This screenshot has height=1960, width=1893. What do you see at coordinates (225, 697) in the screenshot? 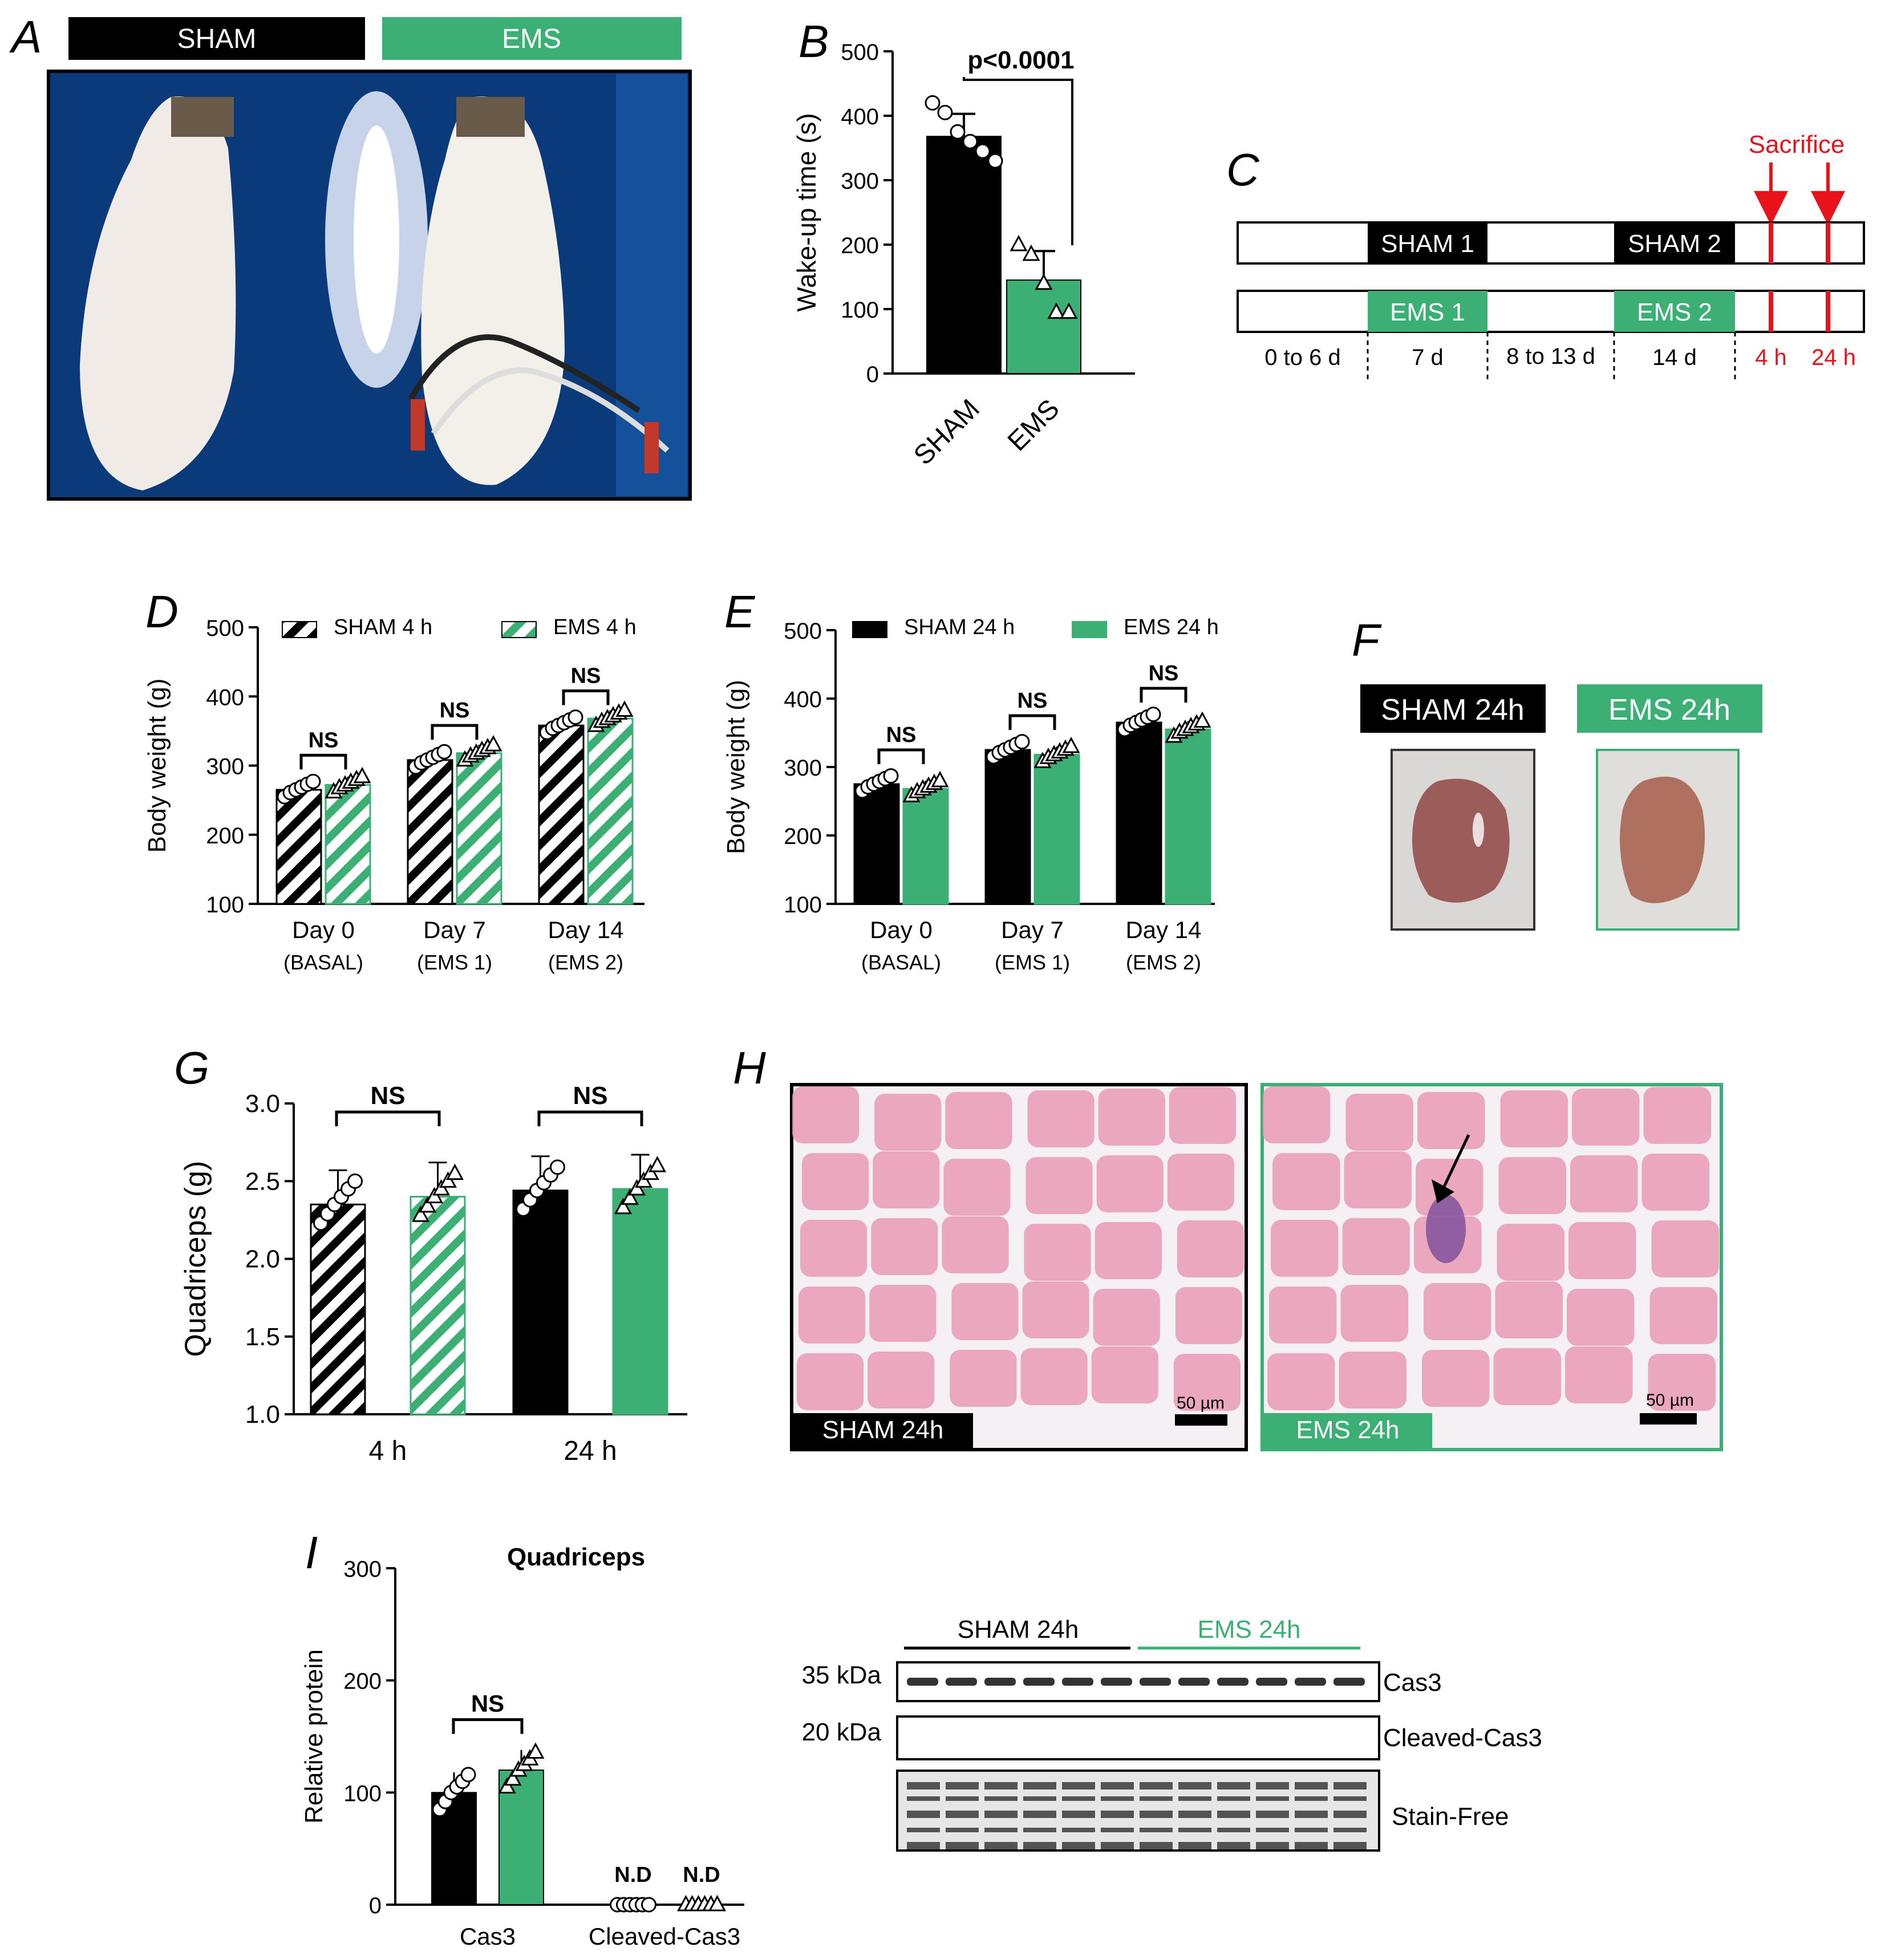
I see `y-tick-label: 400` at bounding box center [225, 697].